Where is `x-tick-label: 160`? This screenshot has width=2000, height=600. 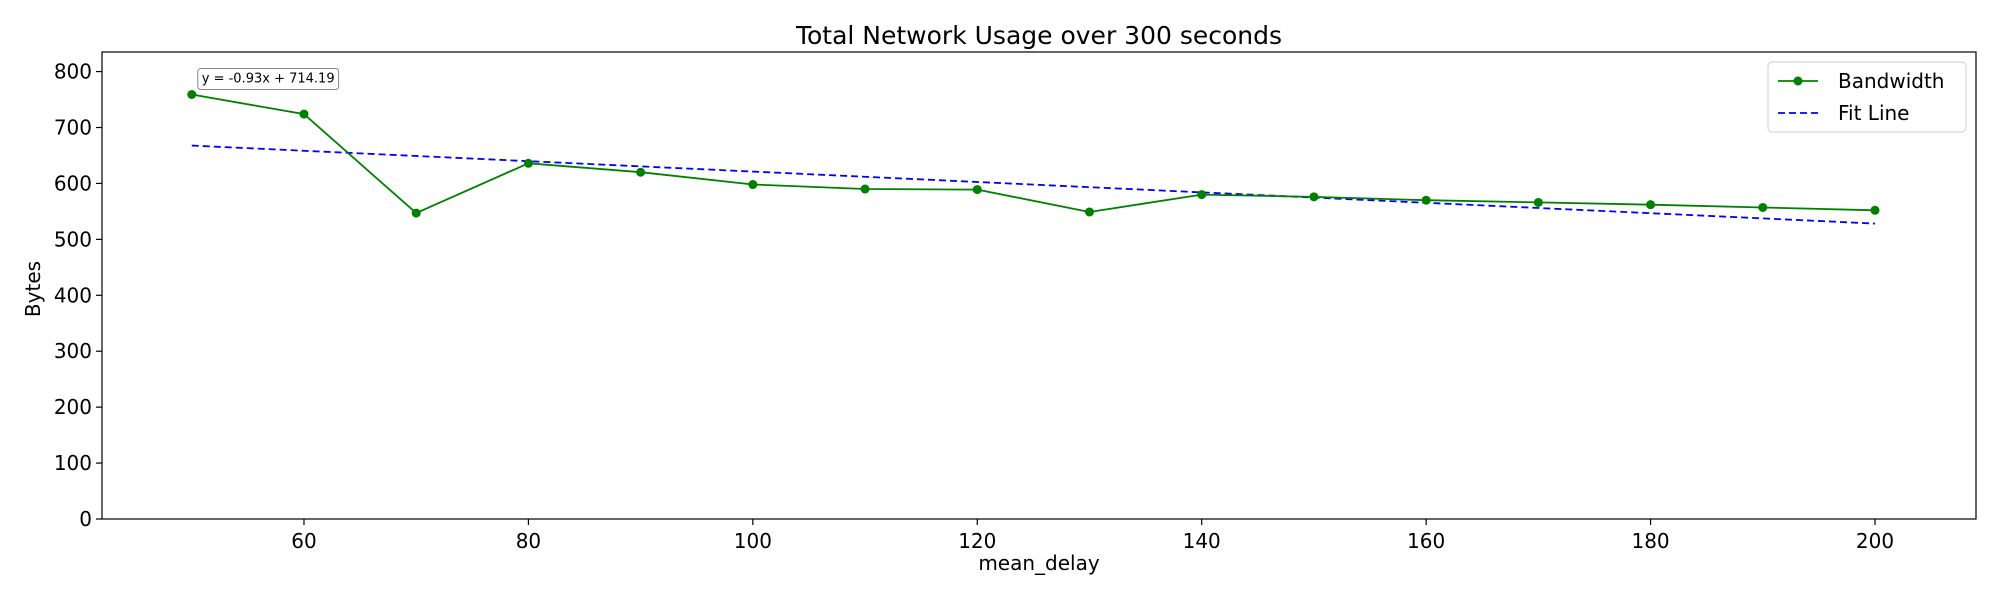 x-tick-label: 160 is located at coordinates (1426, 541).